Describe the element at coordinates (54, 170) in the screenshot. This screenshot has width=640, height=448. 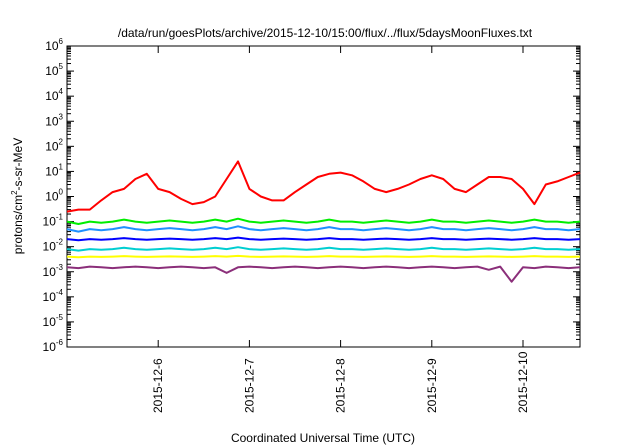
I see `y-tick-label: 10¹` at that location.